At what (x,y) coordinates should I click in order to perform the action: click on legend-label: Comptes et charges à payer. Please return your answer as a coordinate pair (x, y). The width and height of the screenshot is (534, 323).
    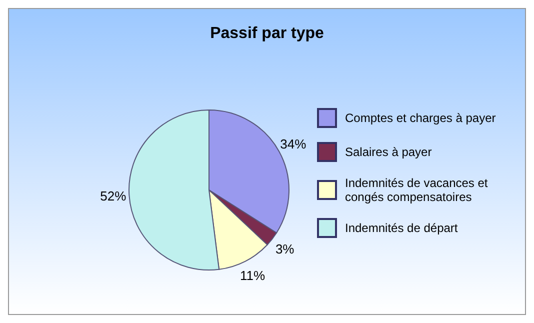
    Looking at the image, I should click on (420, 118).